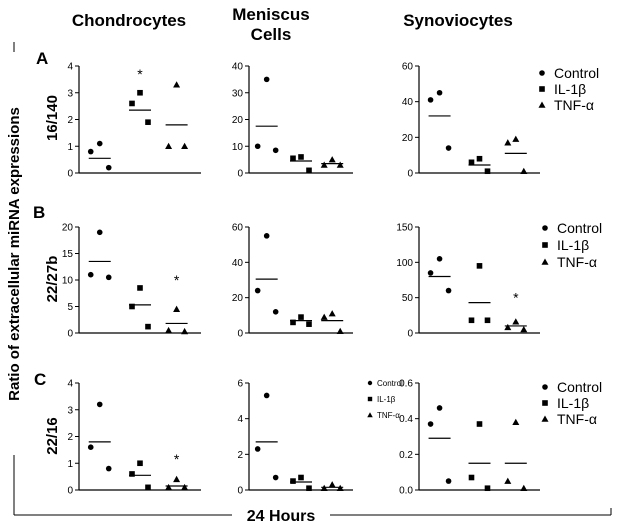  I want to click on column-title-chondrocytes: Chondrocytes, so click(129, 20).